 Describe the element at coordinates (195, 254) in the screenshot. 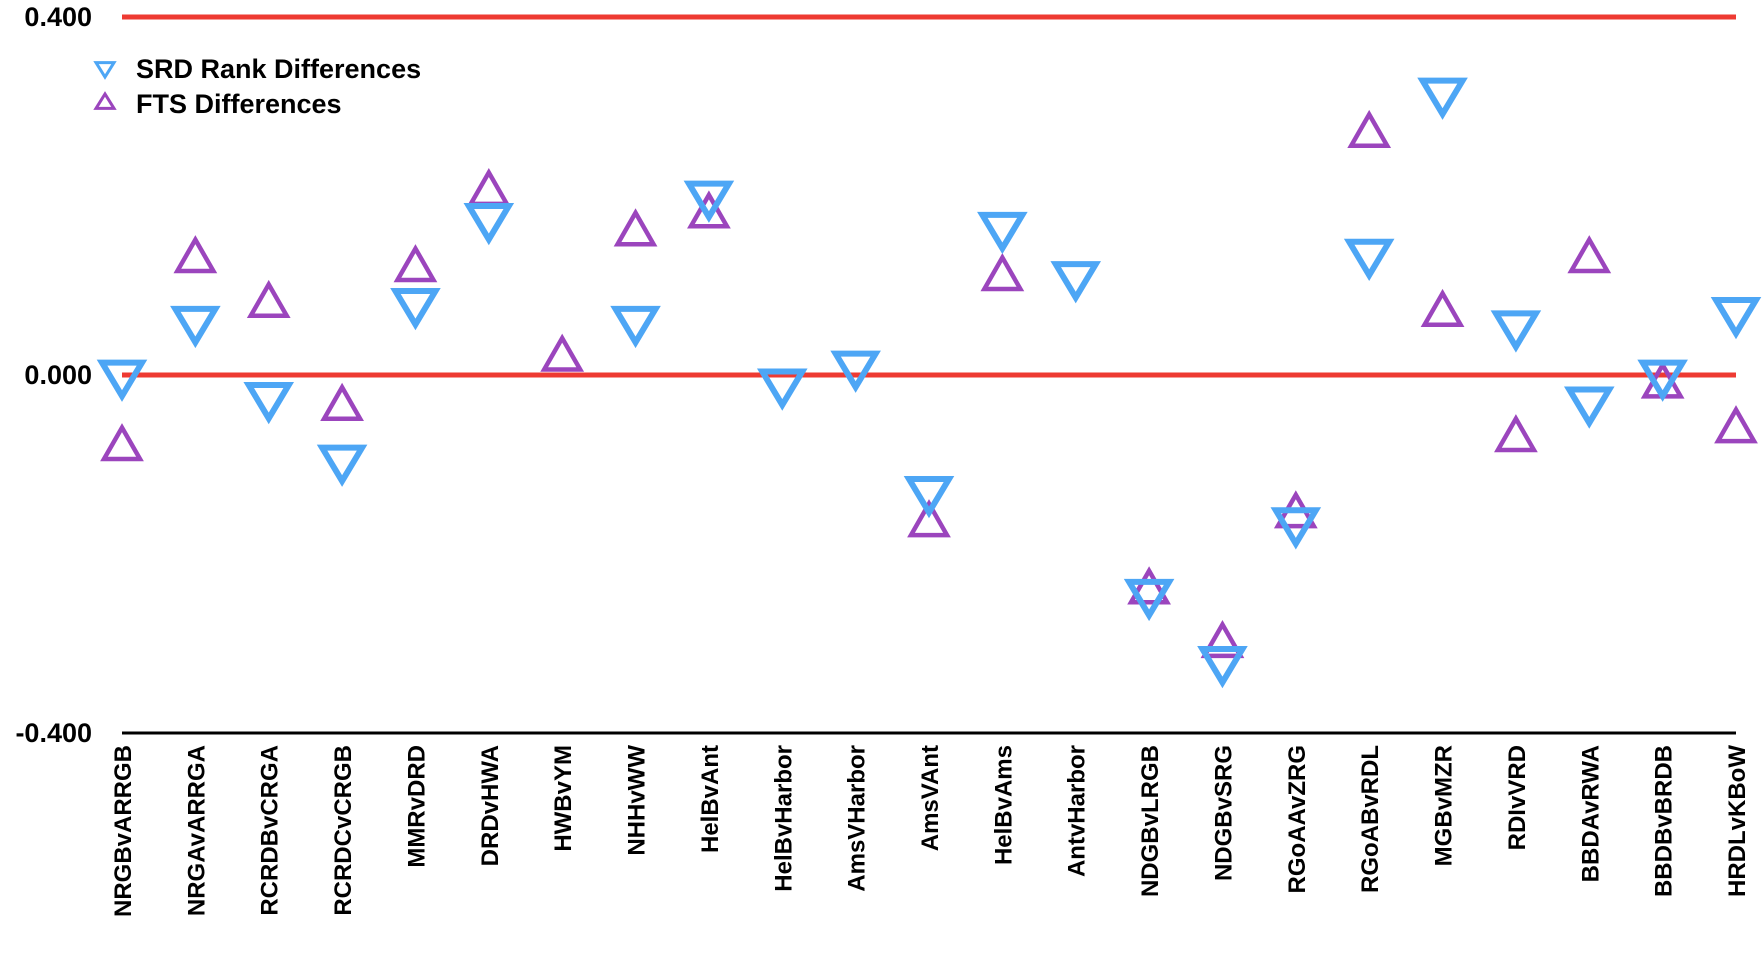

I see `fts-point-nrgavarrga` at that location.